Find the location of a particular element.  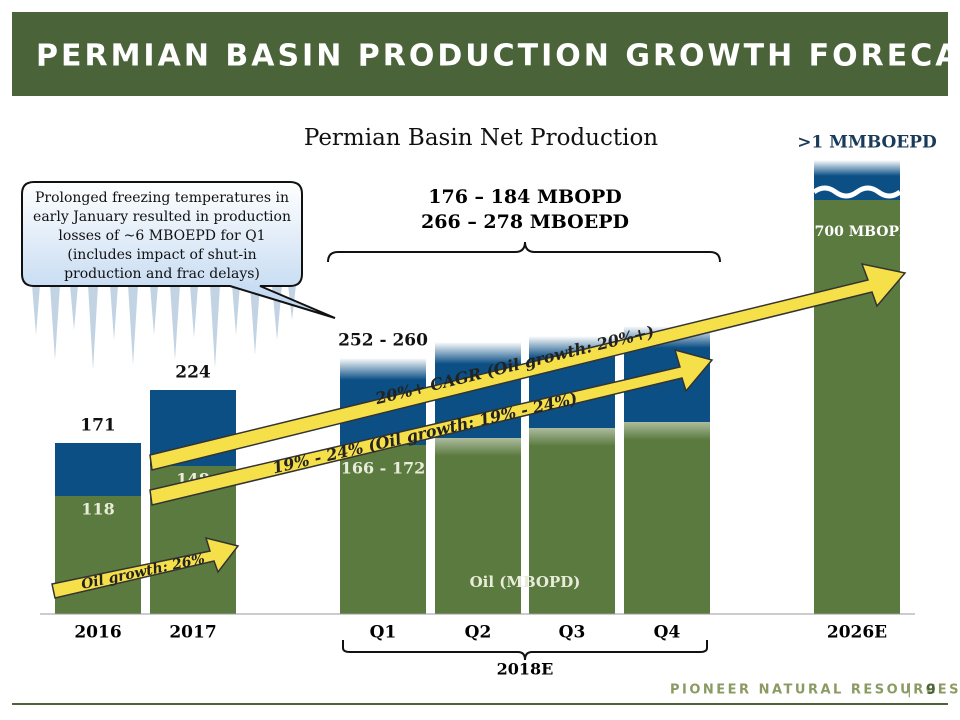

page-number: 9 is located at coordinates (931, 690).